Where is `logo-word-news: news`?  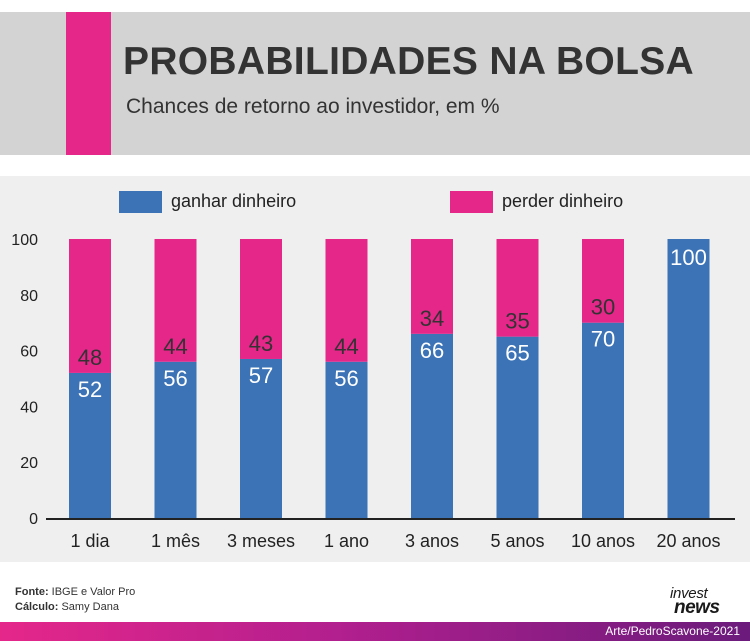 logo-word-news: news is located at coordinates (697, 607).